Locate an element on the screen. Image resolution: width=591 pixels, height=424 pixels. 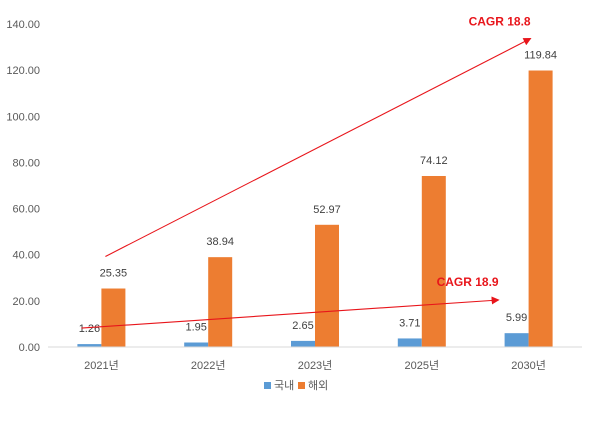
cagr-label: CAGR 18.8 is located at coordinates (500, 22).